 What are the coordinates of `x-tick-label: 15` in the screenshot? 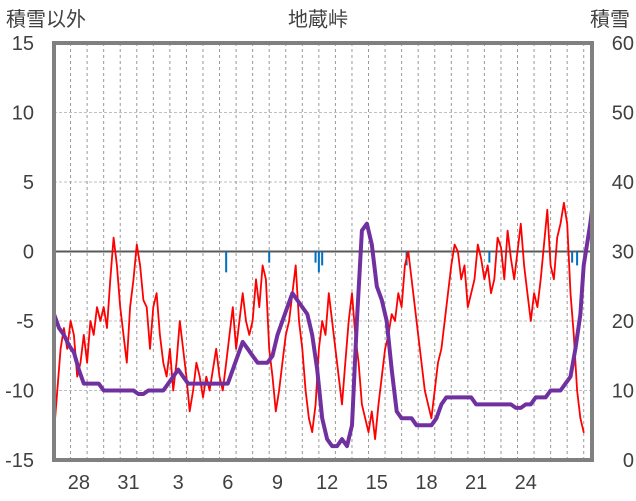 It's located at (377, 483).